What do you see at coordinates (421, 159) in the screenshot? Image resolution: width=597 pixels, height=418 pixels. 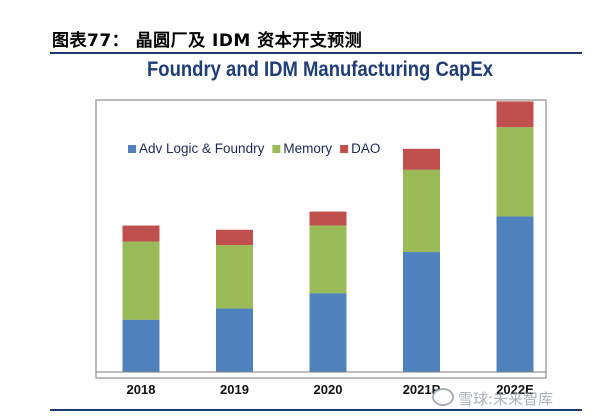 I see `bar-2021p-dao` at bounding box center [421, 159].